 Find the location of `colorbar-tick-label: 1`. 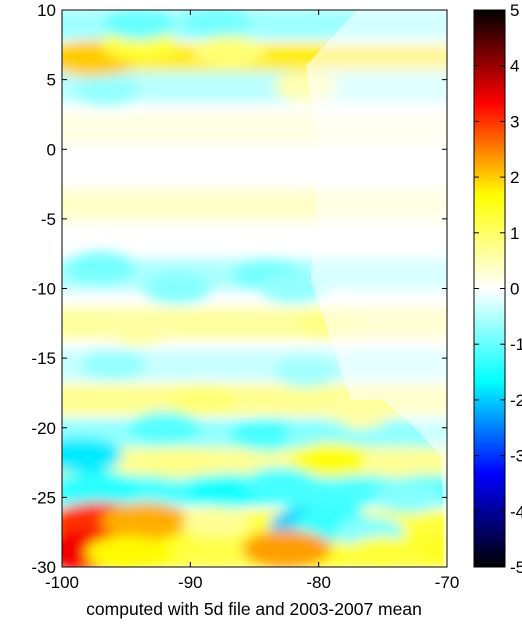

colorbar-tick-label: 1 is located at coordinates (514, 233).